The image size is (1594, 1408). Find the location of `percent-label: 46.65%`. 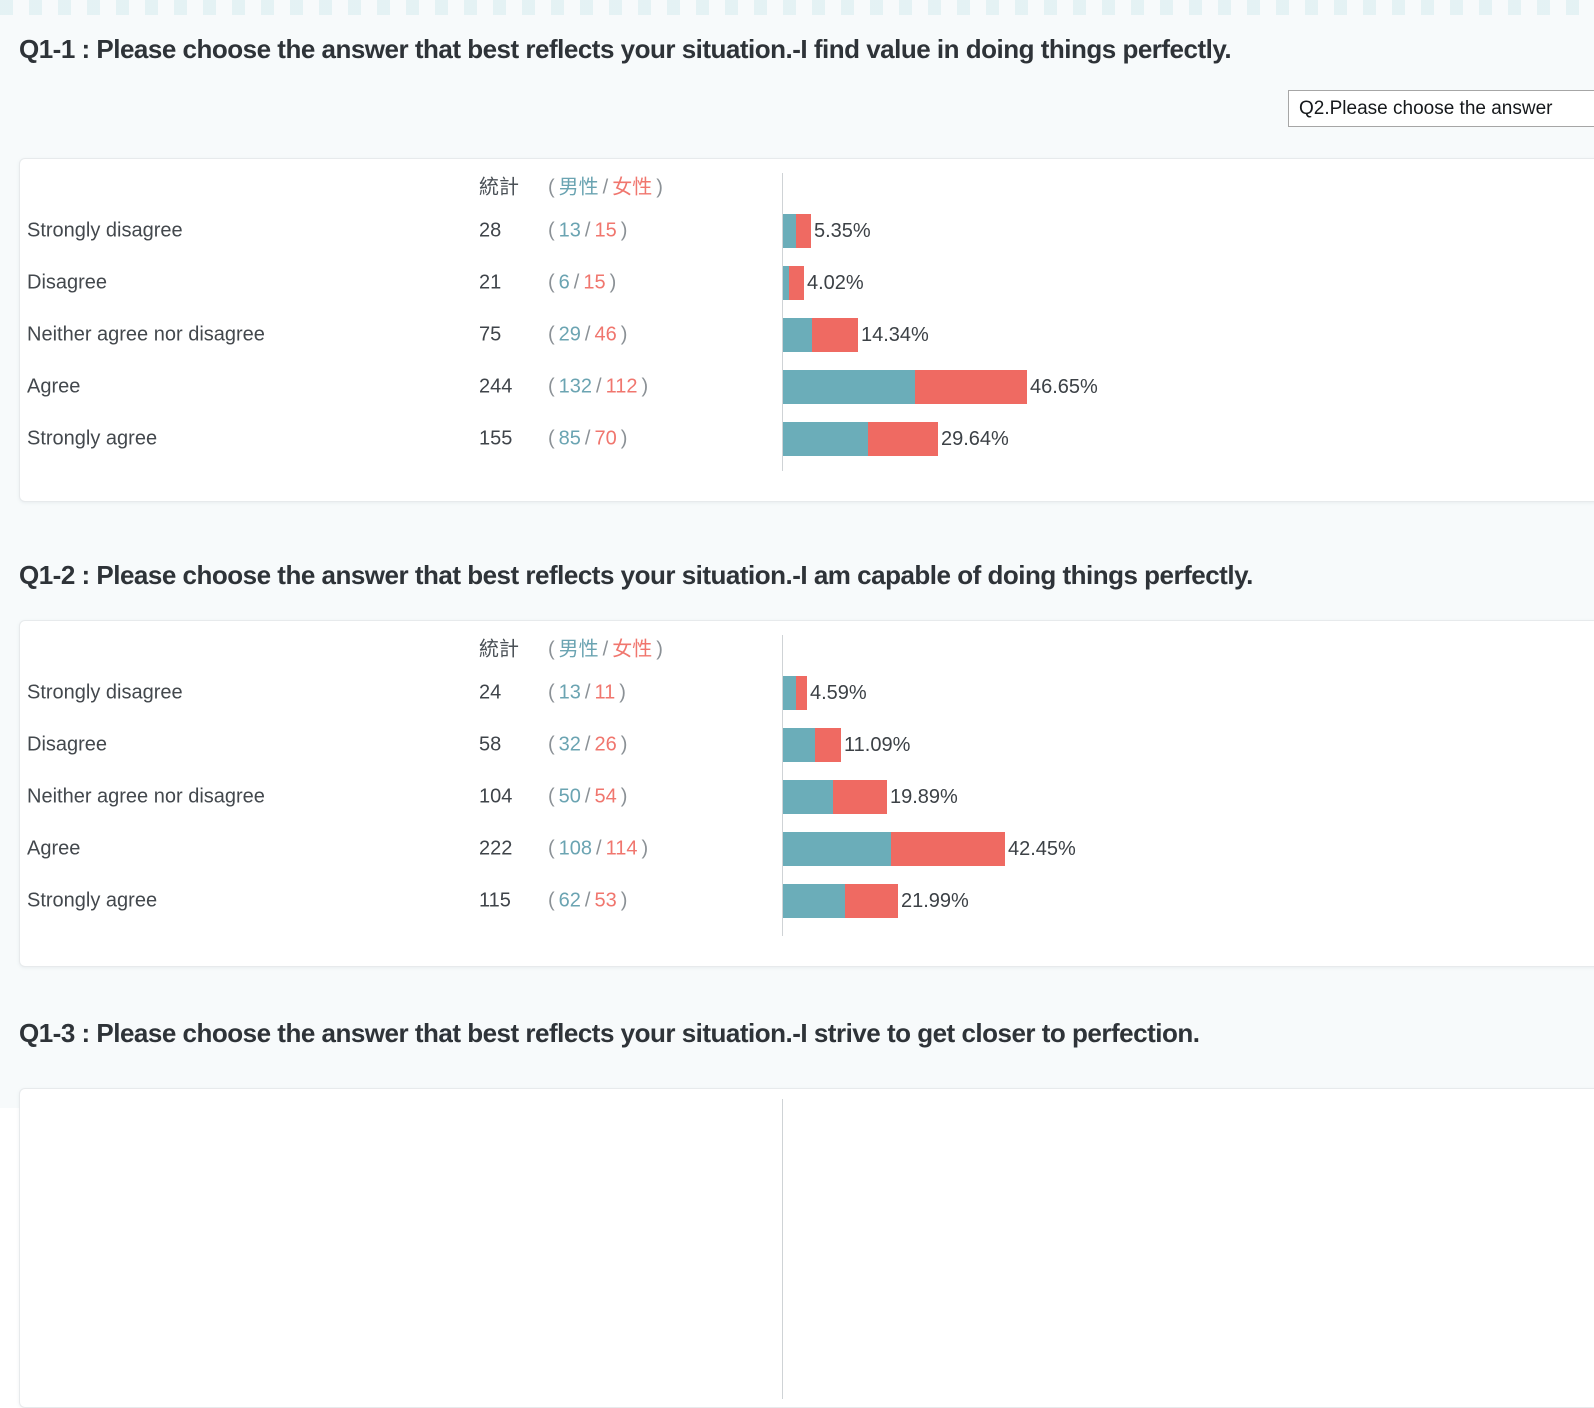

percent-label: 46.65% is located at coordinates (1064, 386).